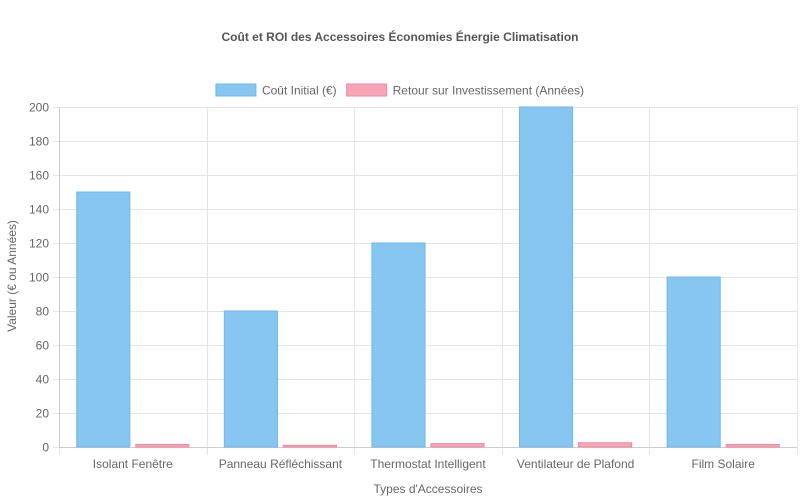  Describe the element at coordinates (398, 345) in the screenshot. I see `bar-cout-initial-thermostat-intelligent` at that location.